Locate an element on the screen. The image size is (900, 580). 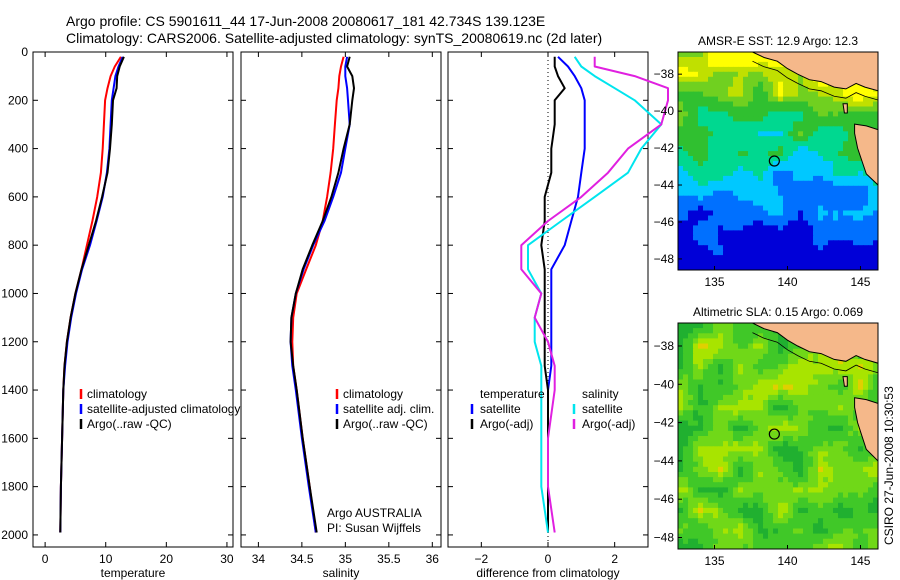
y-tick-label: −44 is located at coordinates (664, 461).